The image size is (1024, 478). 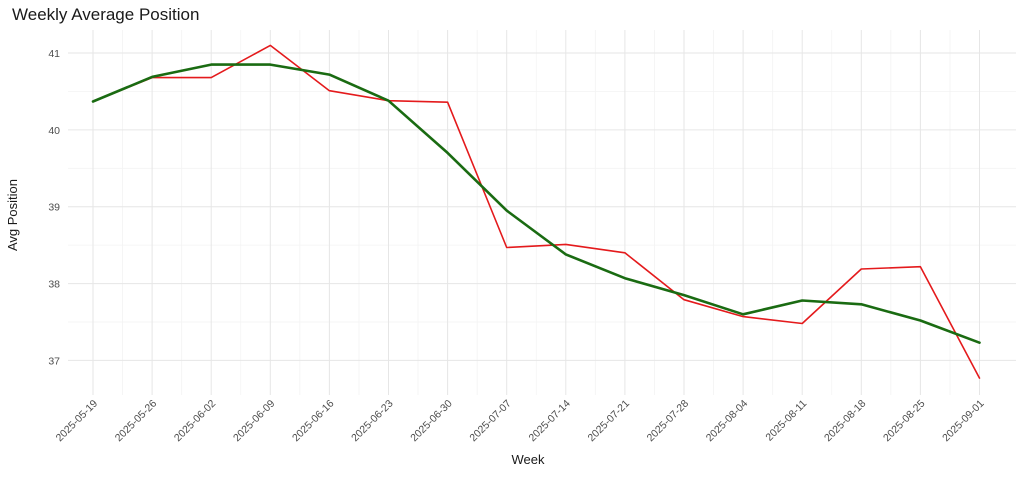 I want to click on x-tick-label: 2025-05-26, so click(x=136, y=421).